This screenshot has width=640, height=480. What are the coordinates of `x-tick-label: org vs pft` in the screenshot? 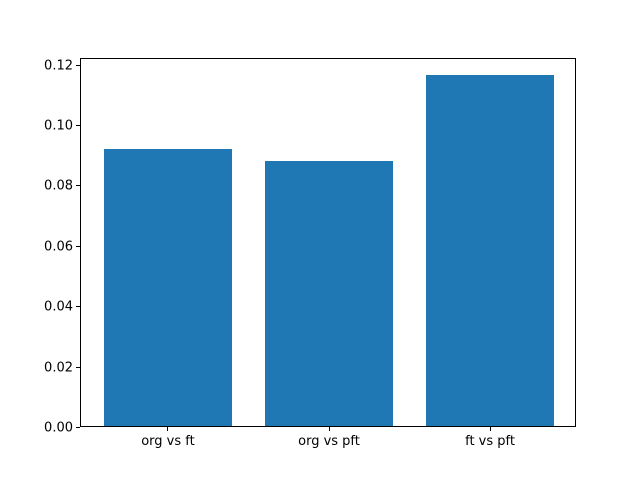 It's located at (329, 441).